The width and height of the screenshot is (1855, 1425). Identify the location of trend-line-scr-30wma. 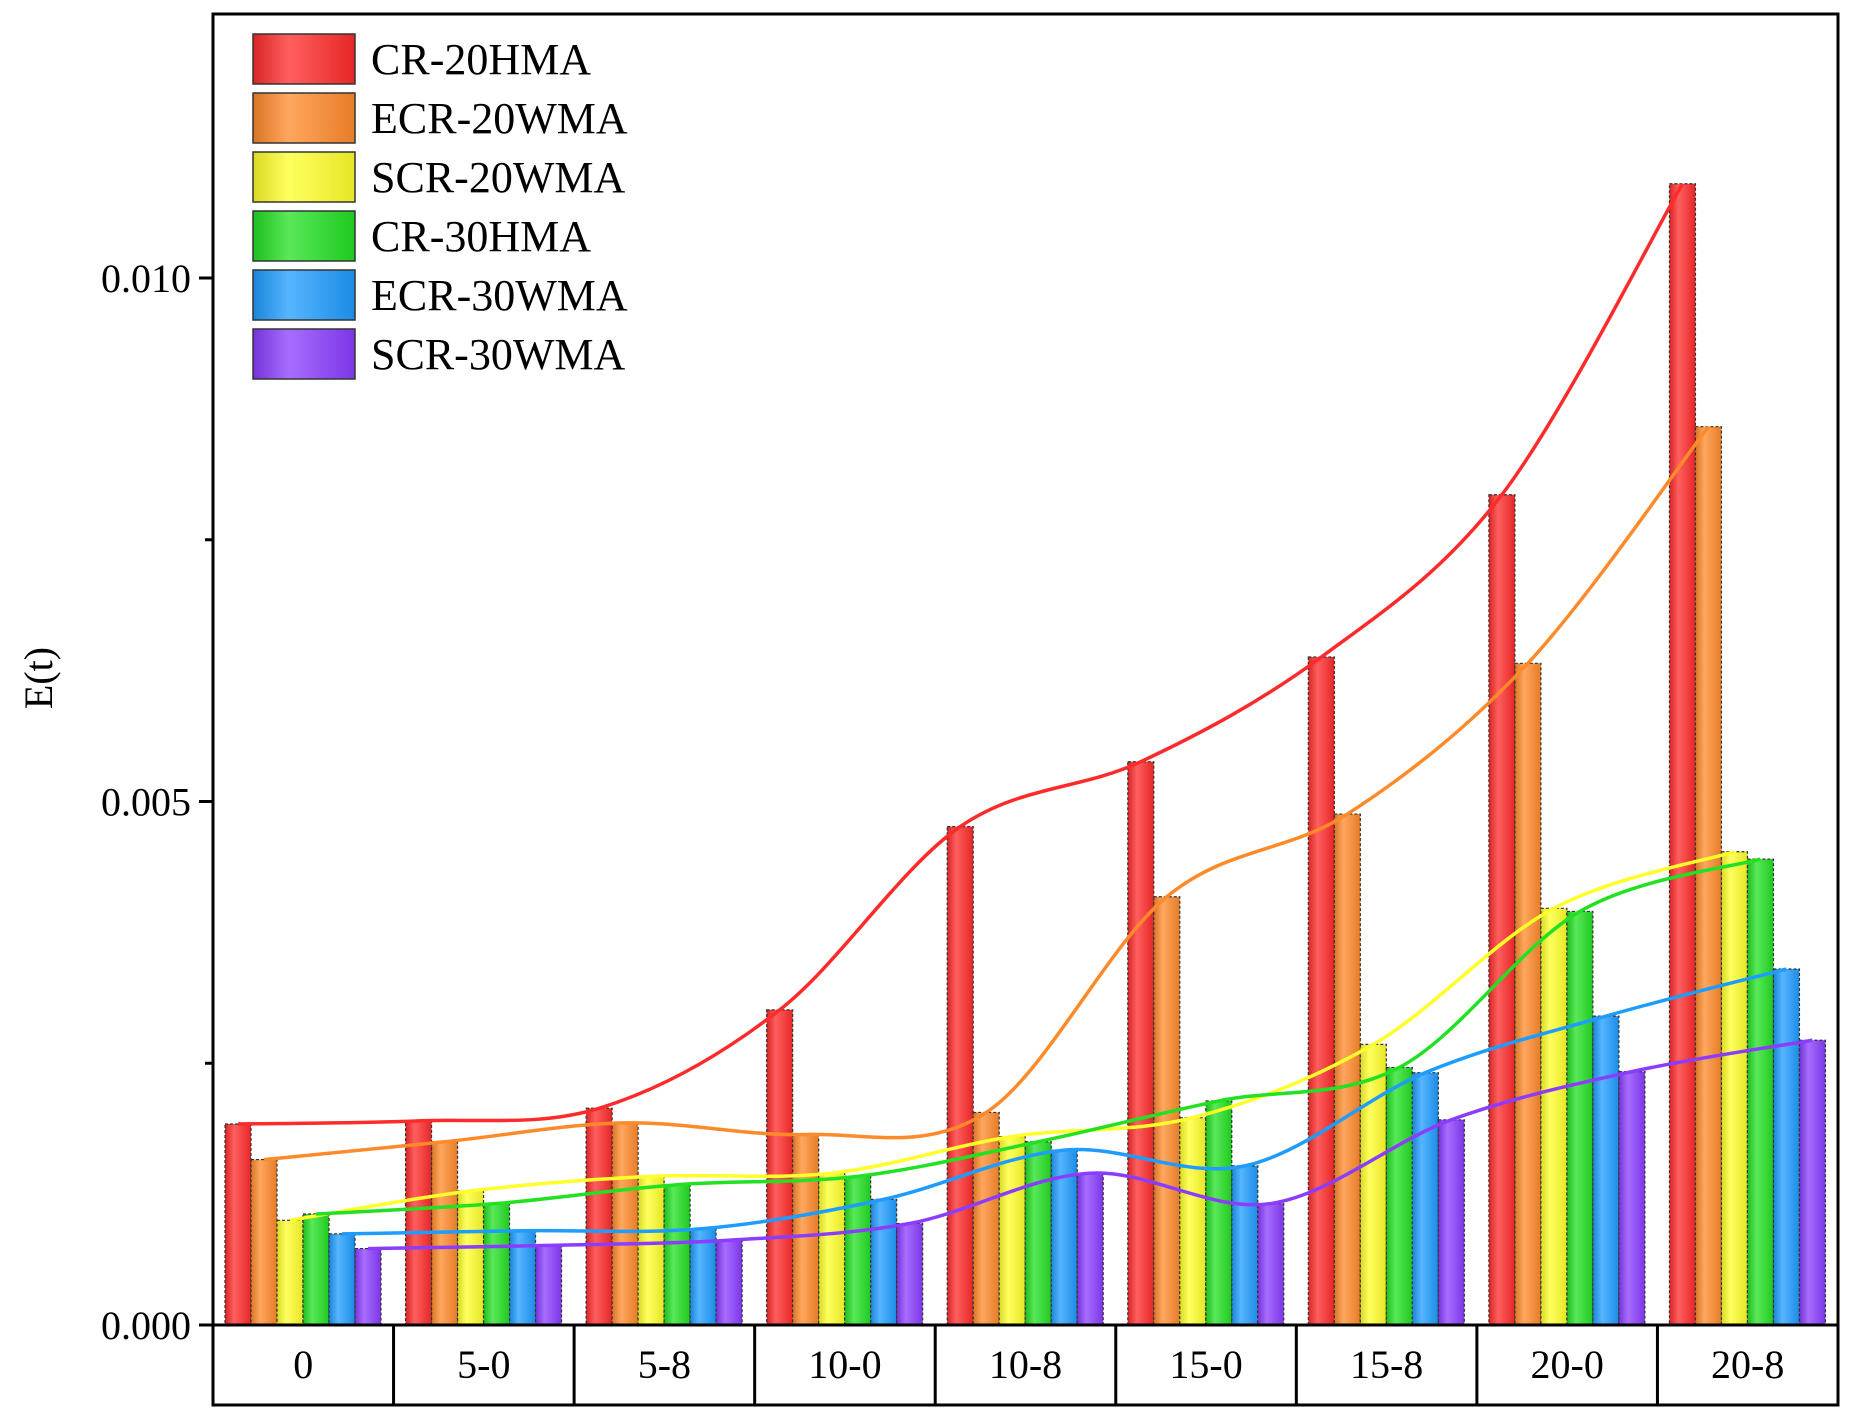
(1090, 1144).